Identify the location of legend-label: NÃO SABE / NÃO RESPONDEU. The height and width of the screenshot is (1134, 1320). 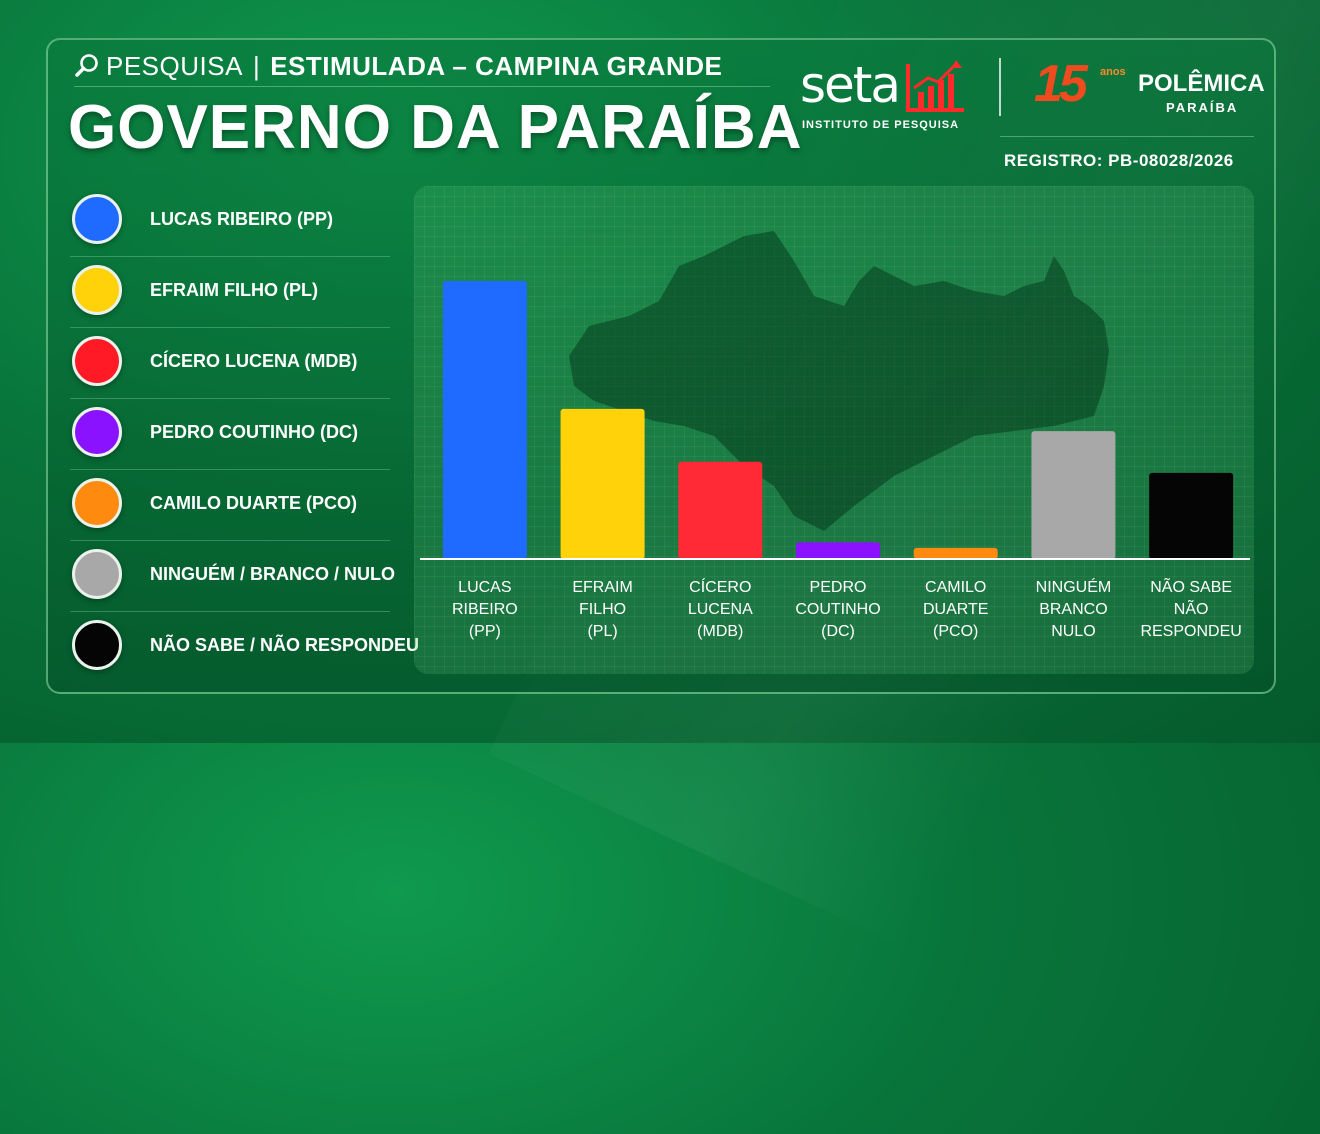
(285, 645).